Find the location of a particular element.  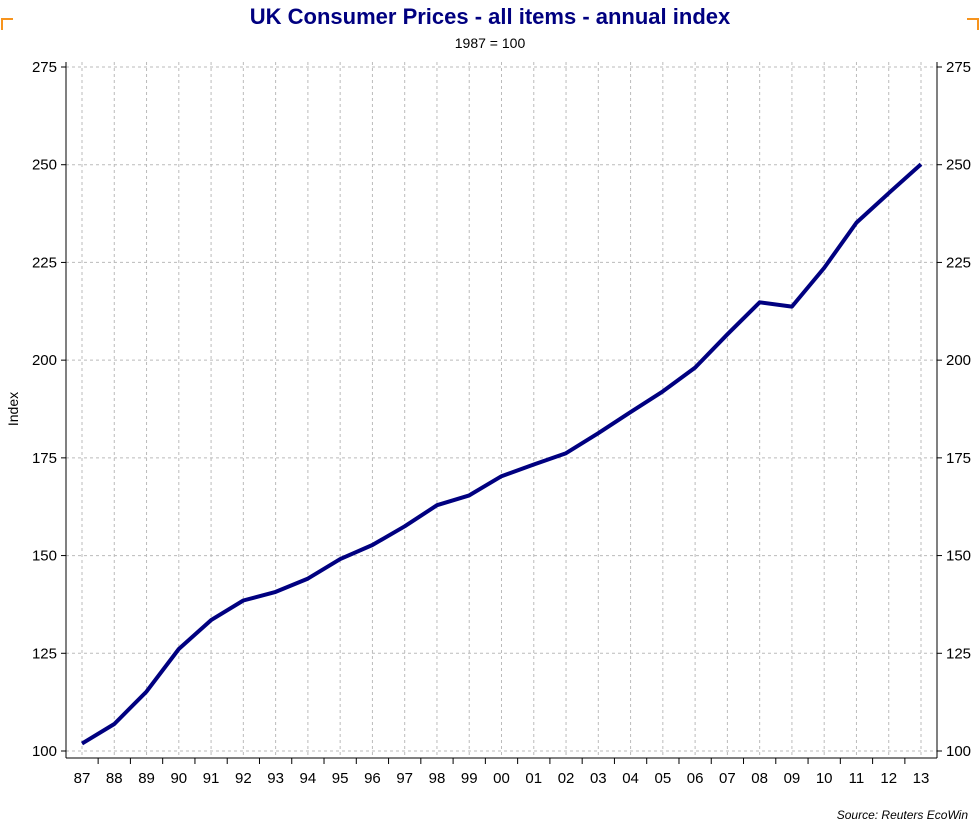

x-tick-label-98: 98 is located at coordinates (437, 778).